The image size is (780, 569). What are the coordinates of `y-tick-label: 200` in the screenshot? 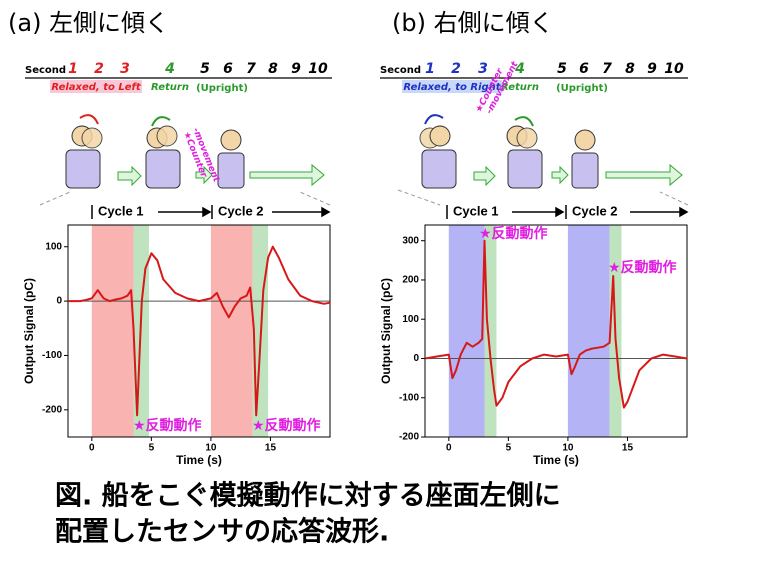 It's located at (410, 280).